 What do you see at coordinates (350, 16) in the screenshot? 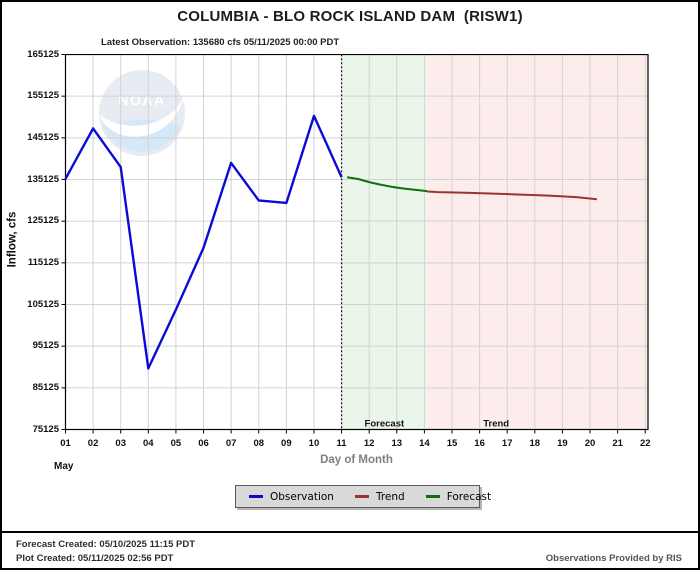
I see `page-title: COLUMBIA - BLO ROCK ISLAND DAM (RISW1)` at bounding box center [350, 16].